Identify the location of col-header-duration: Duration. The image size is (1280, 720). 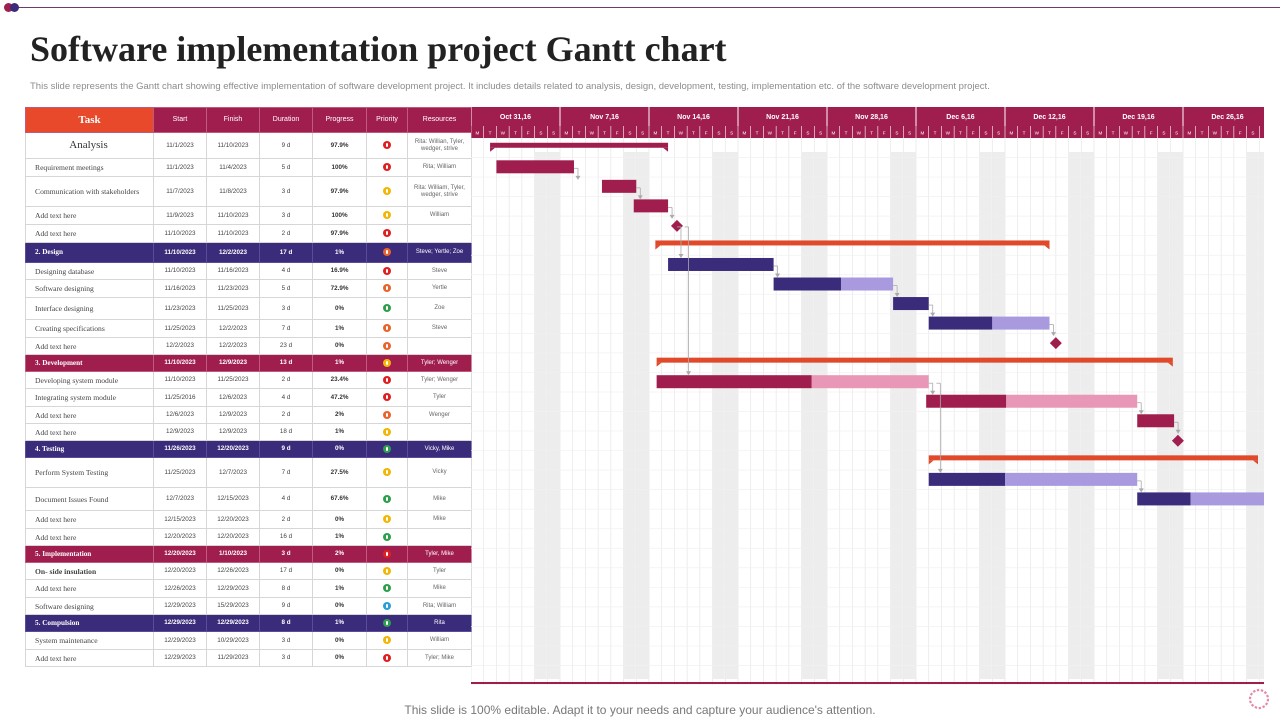
(286, 120).